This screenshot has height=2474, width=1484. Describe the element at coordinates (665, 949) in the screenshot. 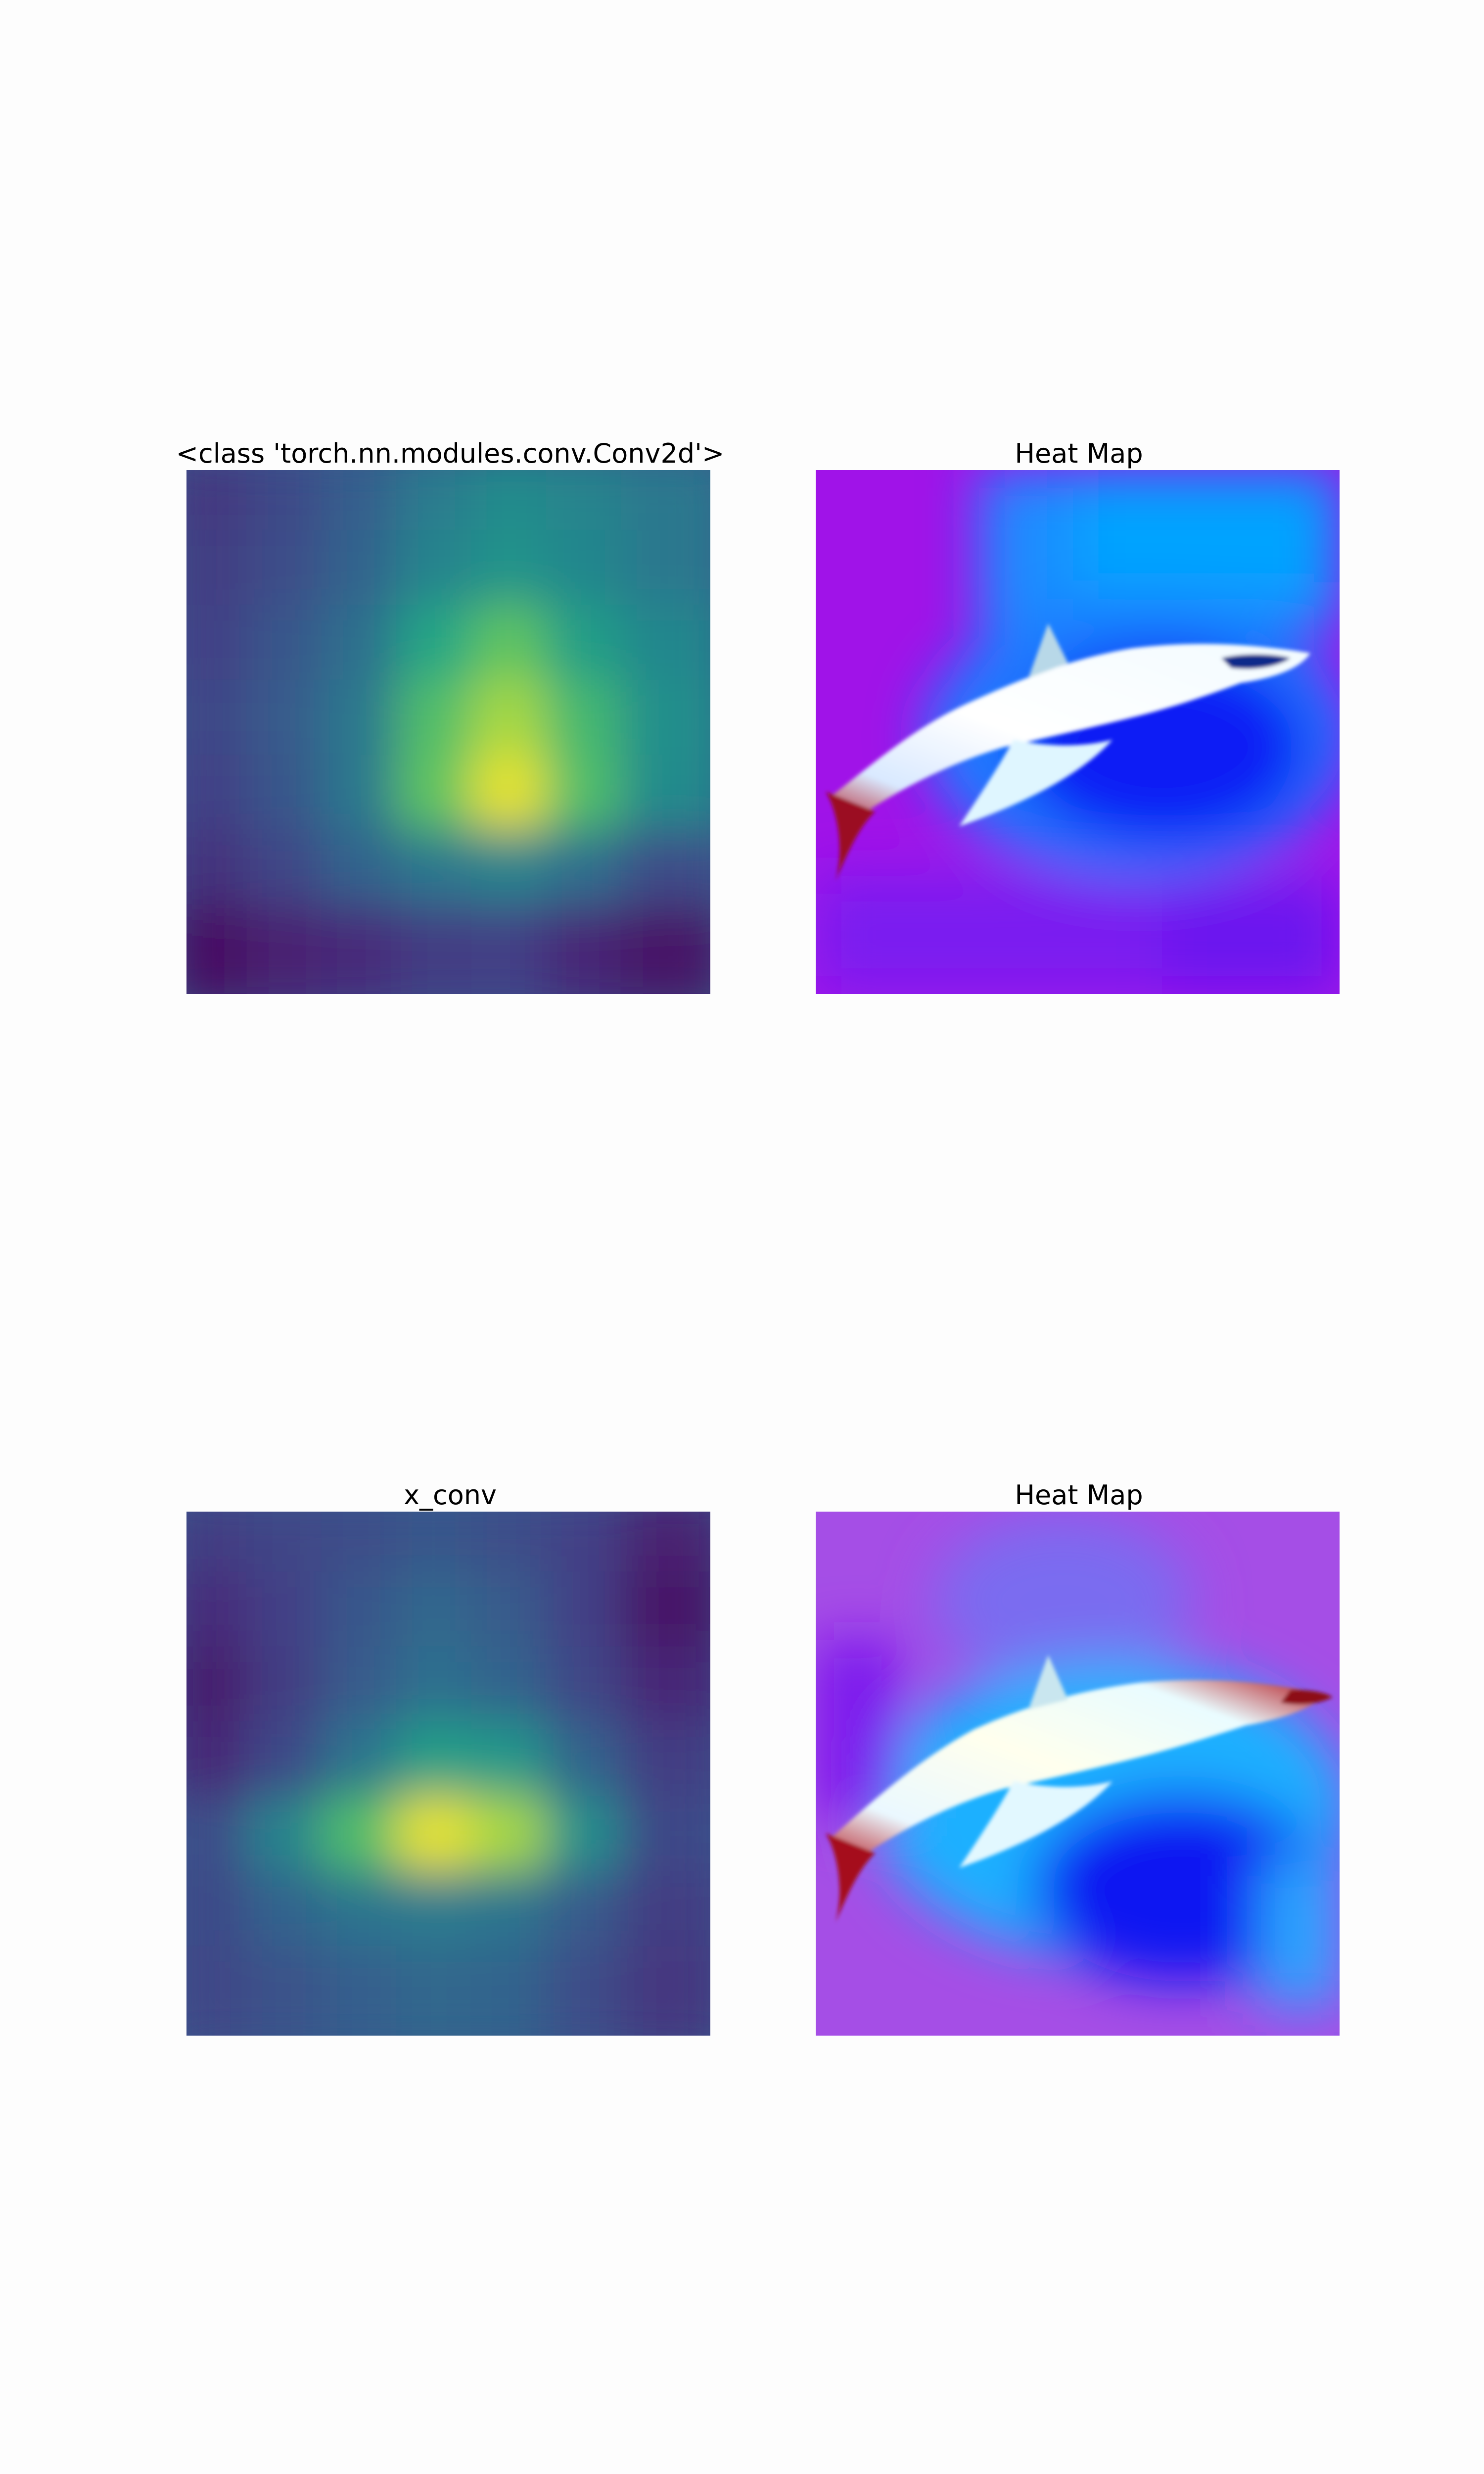

I see `conv2d-heatmap-cell-r6-c6` at that location.